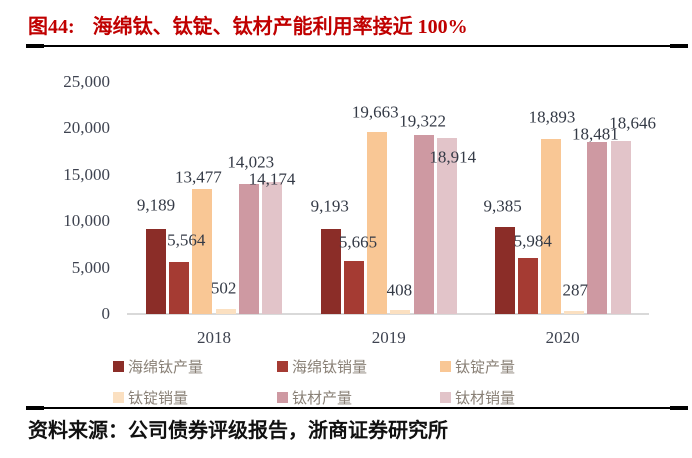 The height and width of the screenshot is (458, 692). Describe the element at coordinates (238, 431) in the screenshot. I see `source-note: 资料来源：公司债券评级报告，浙商证券研究所` at that location.